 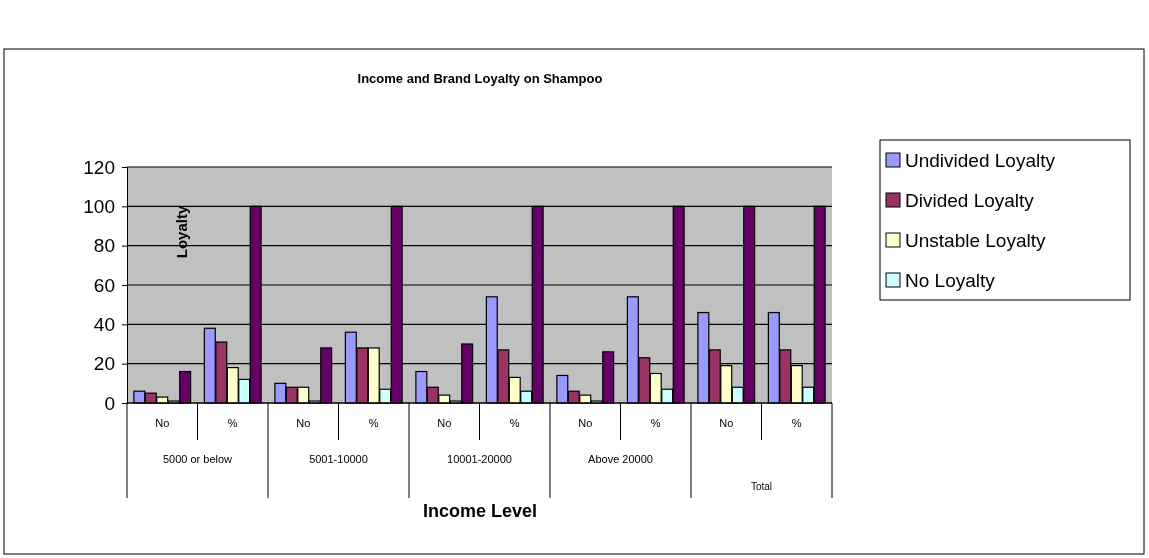 I want to click on text: 5000 or below, so click(x=197, y=459).